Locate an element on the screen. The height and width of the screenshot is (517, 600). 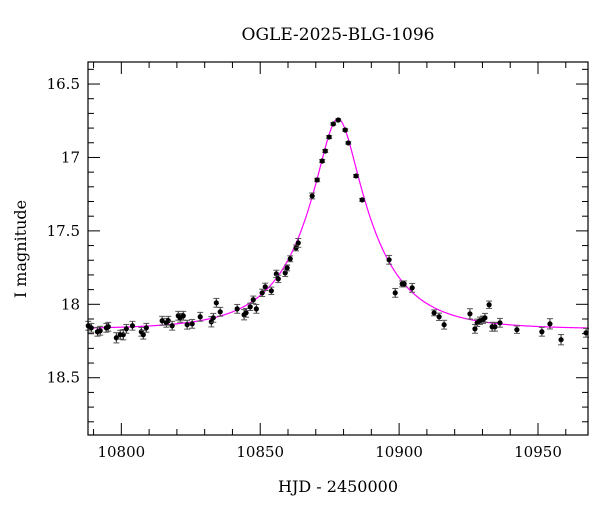
x-tick-label: 10800 is located at coordinates (121, 452).